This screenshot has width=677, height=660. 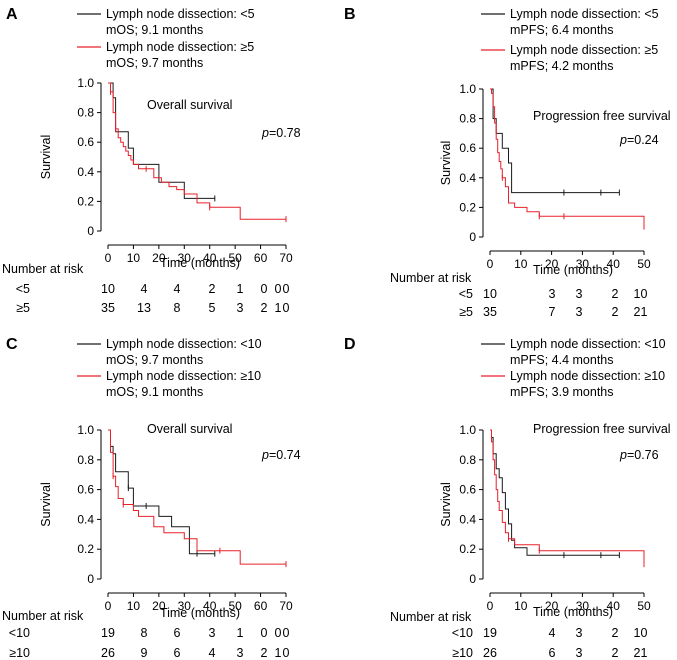 I want to click on risk-count: 9, so click(x=144, y=653).